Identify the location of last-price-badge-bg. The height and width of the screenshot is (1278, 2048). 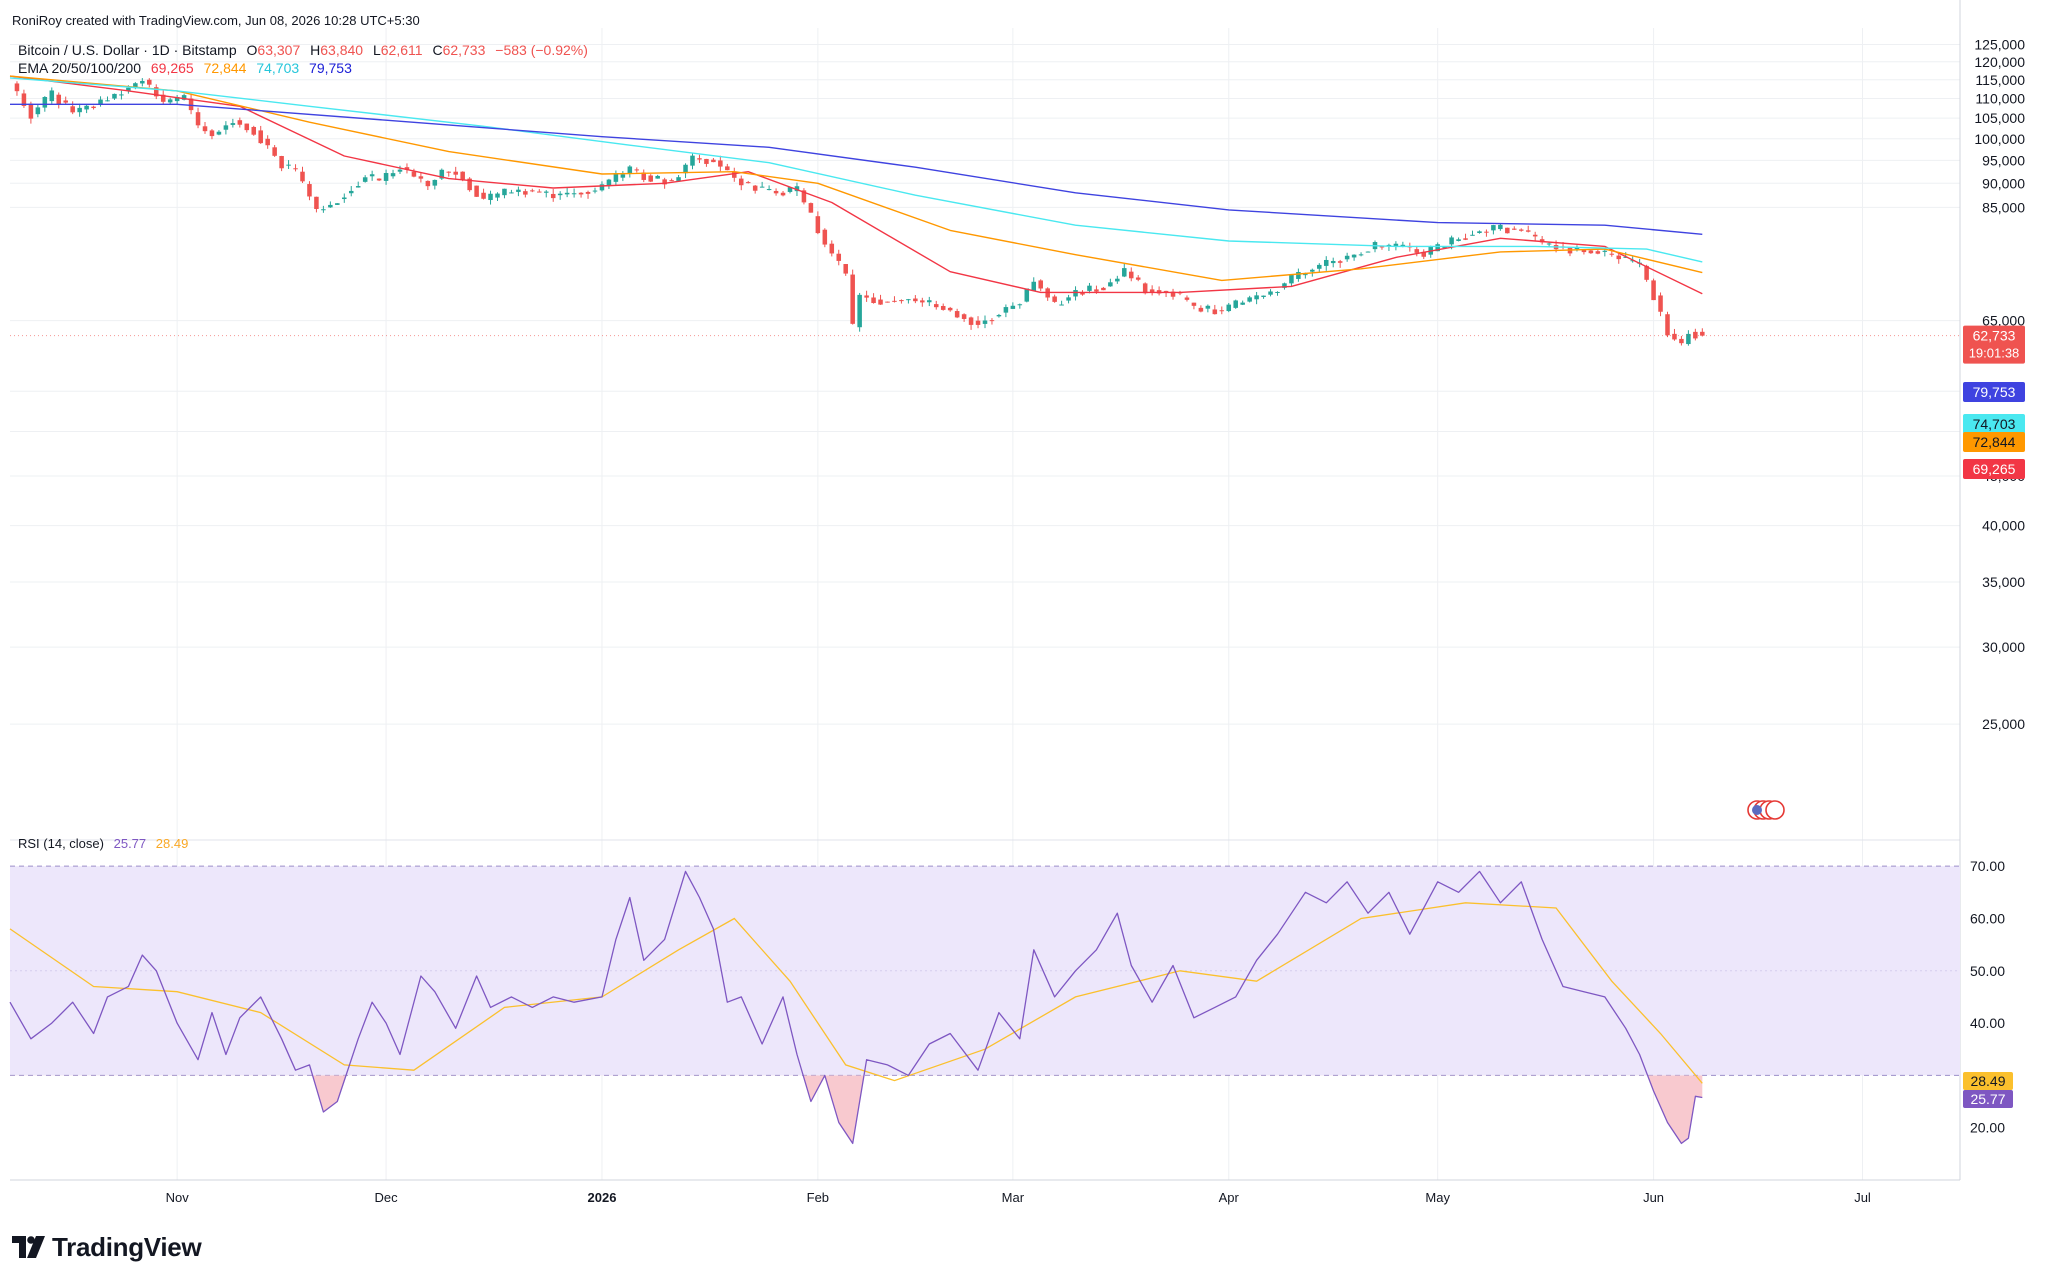
(1994, 344).